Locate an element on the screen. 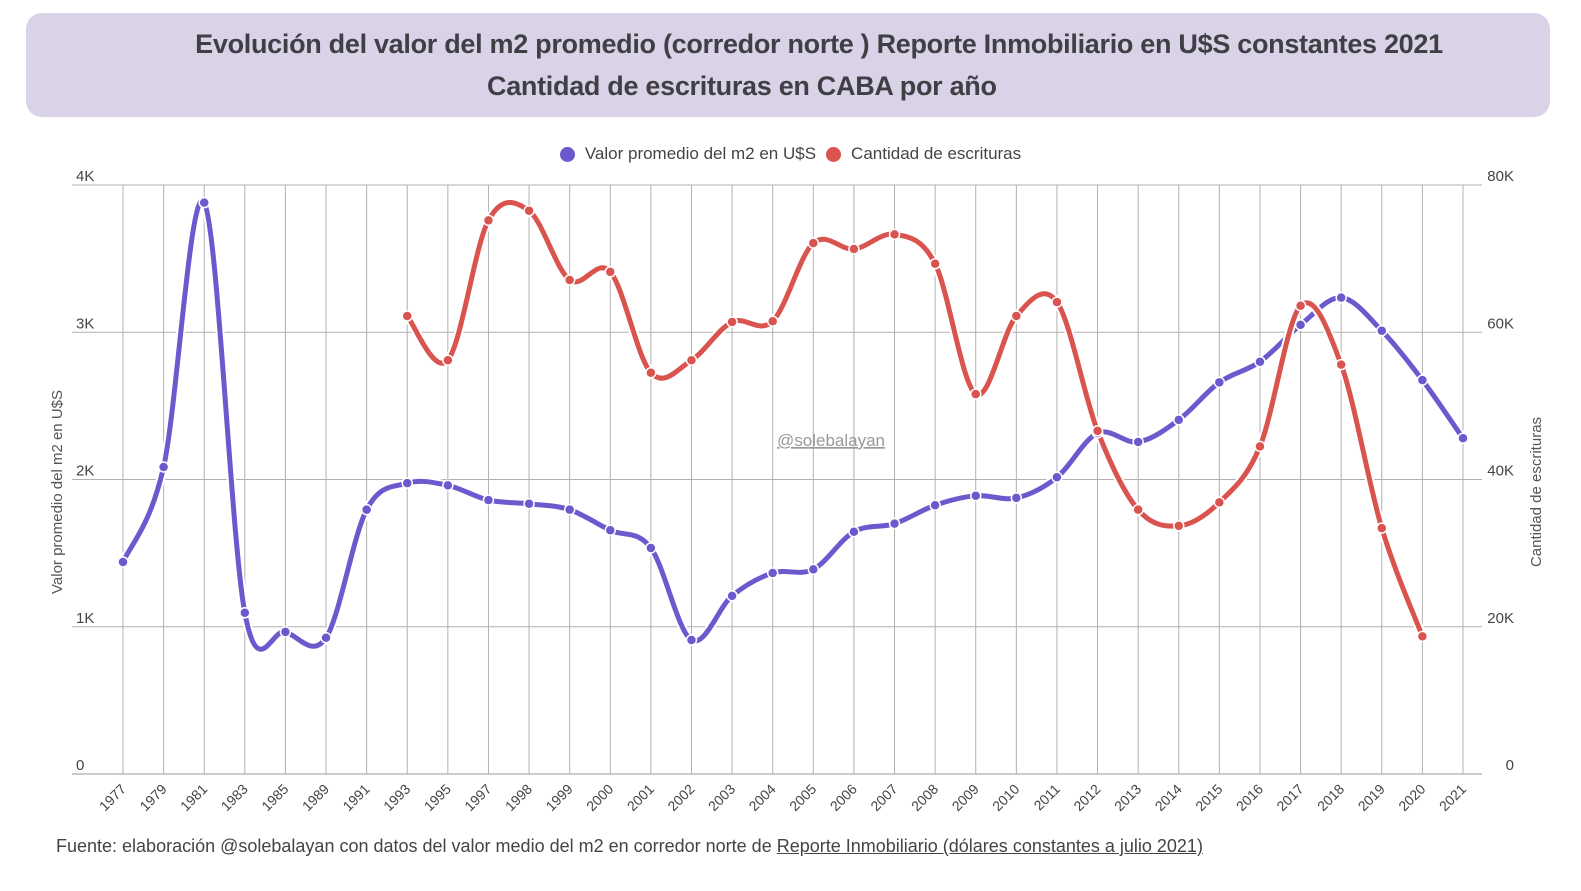  x-tick-label: 1979 is located at coordinates (152, 797).